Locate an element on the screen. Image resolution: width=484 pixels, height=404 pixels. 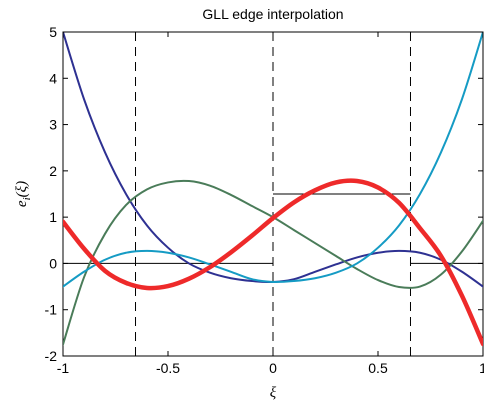
x-tick-label-1: -0.5 is located at coordinates (168, 368).